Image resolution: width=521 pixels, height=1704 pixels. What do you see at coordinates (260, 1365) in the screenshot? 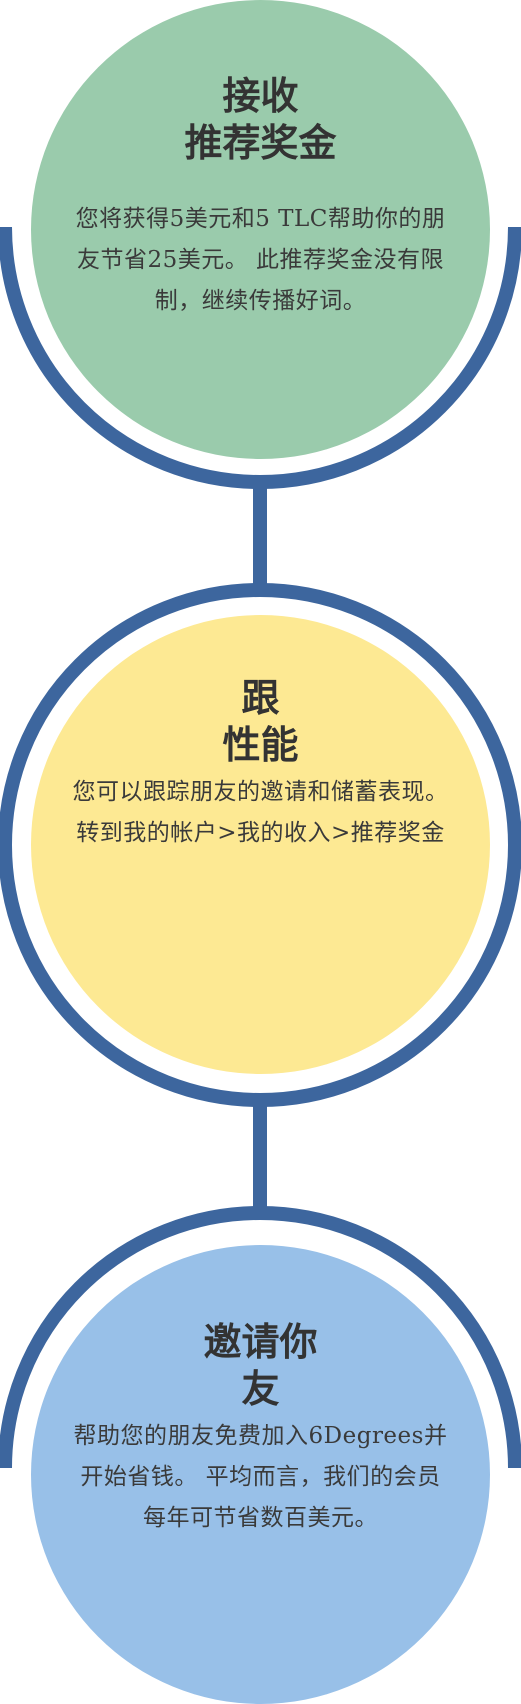
I see `step-title: 邀请你 友` at bounding box center [260, 1365].